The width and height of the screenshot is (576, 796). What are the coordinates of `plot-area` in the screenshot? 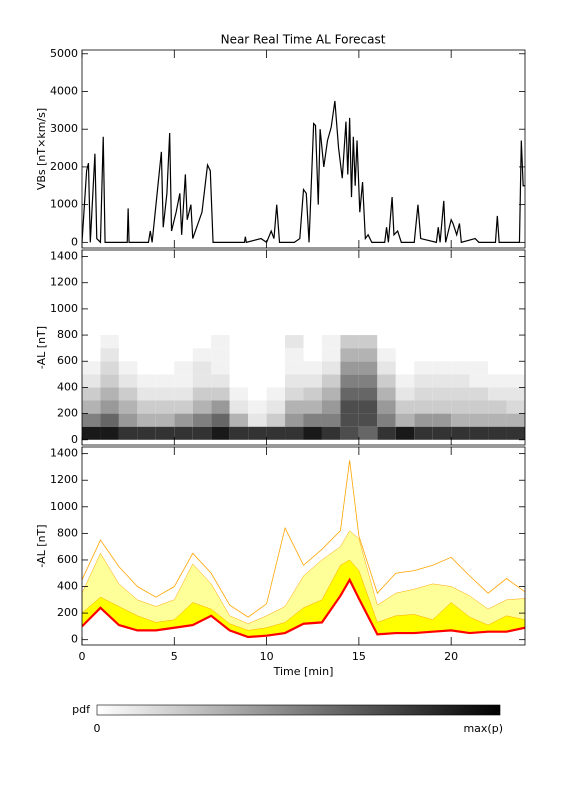 It's located at (303, 172).